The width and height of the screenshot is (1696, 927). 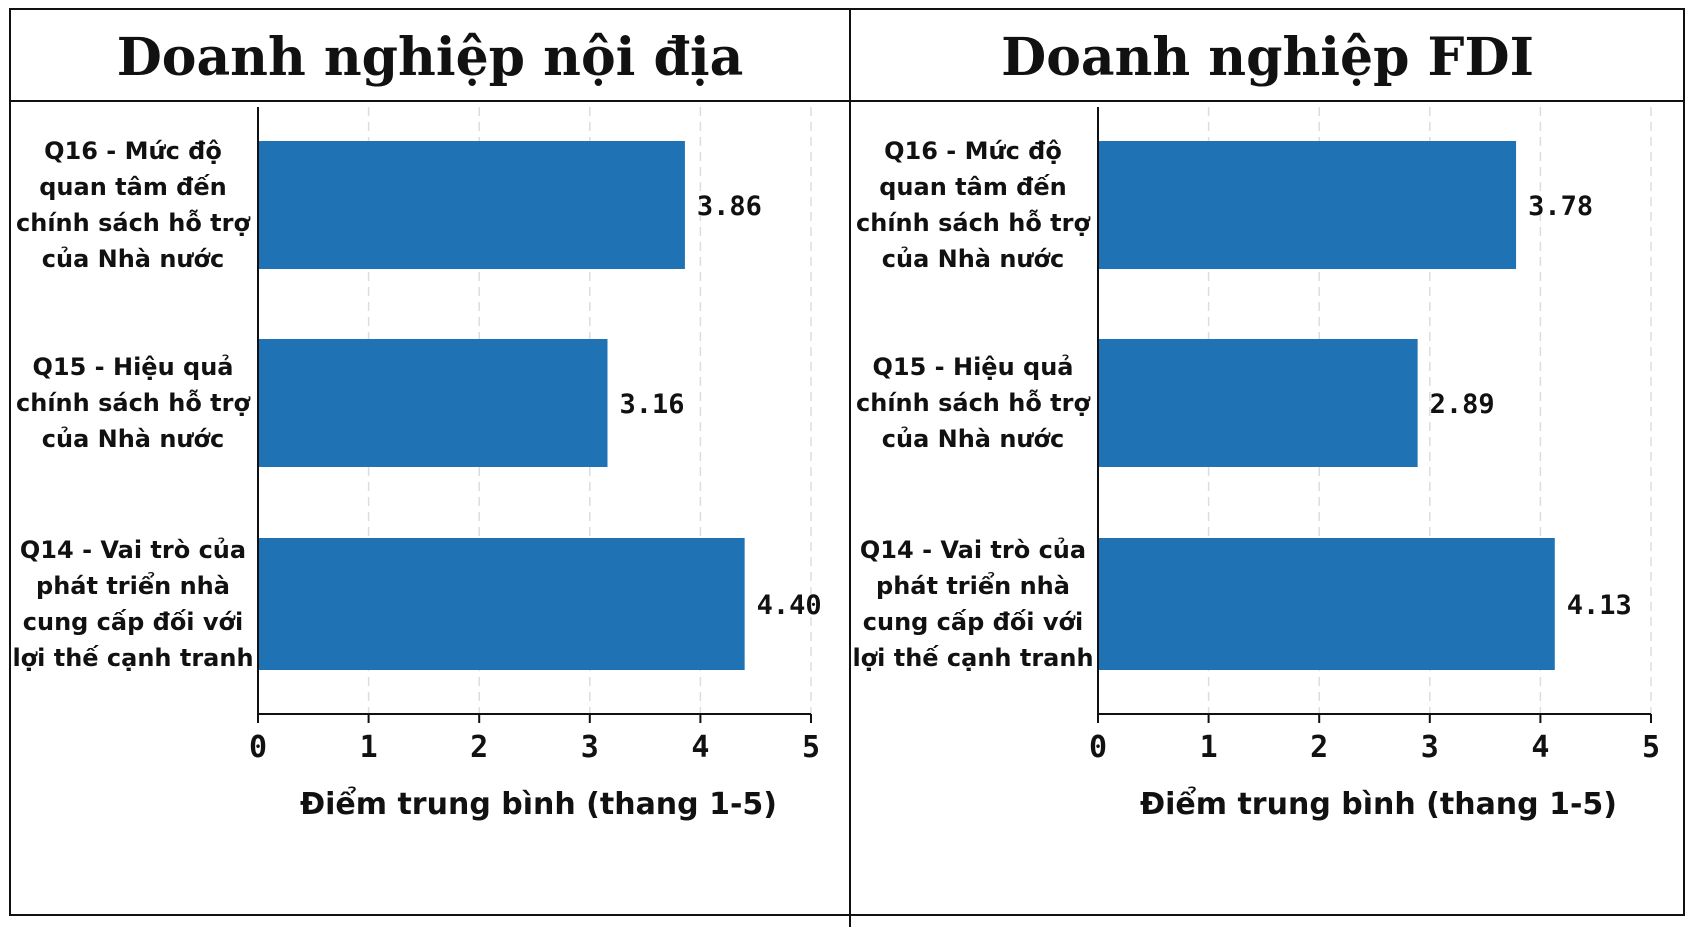 What do you see at coordinates (133, 259) in the screenshot?
I see `domestic-category-label-1: của Nhà nước` at bounding box center [133, 259].